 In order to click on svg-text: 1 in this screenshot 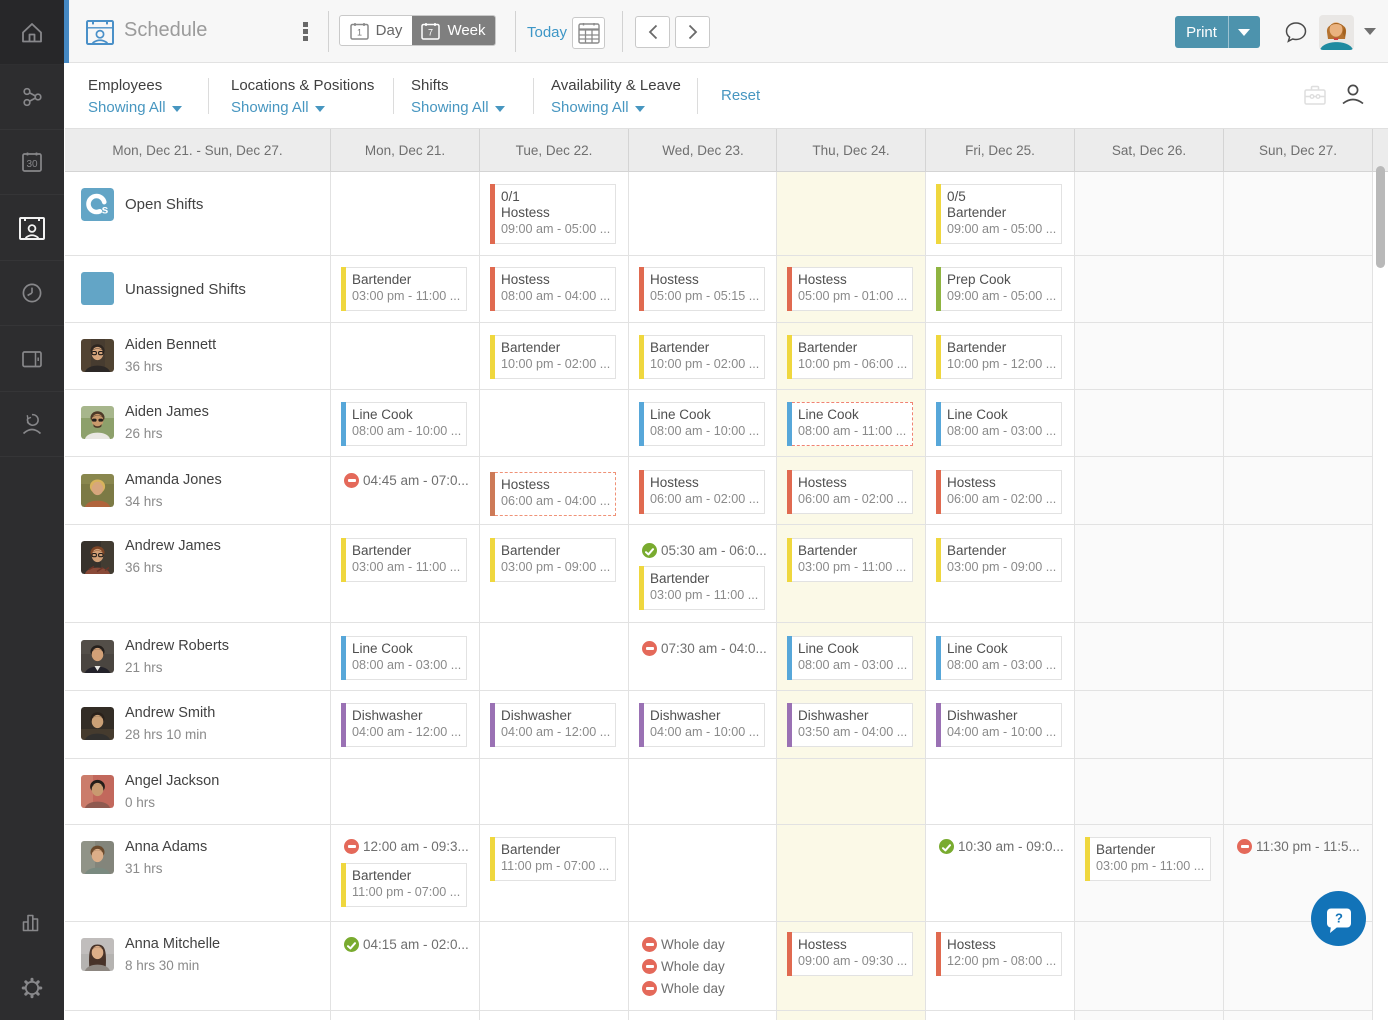, I will do `click(359, 32)`.